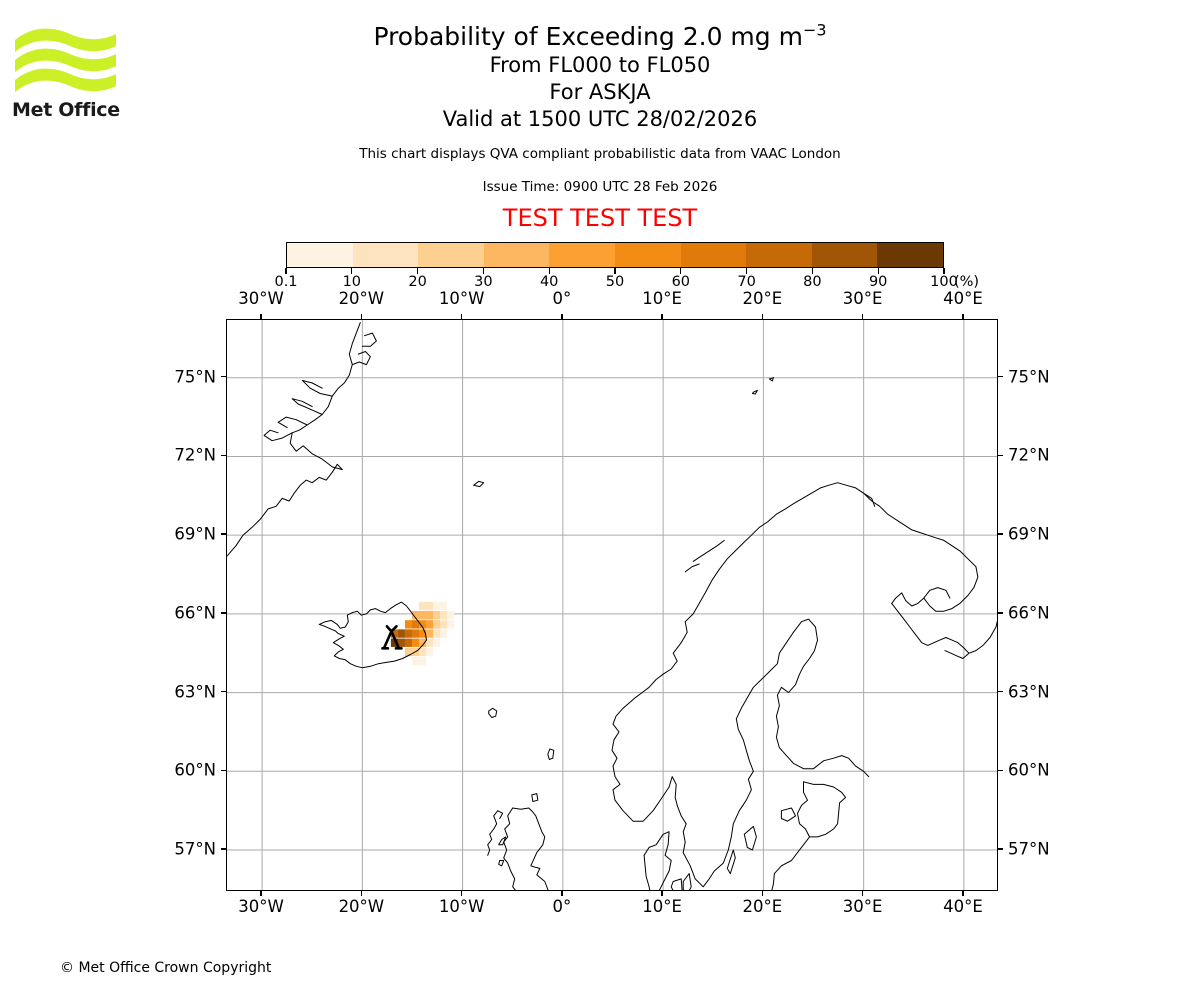 Image resolution: width=1200 pixels, height=1000 pixels. What do you see at coordinates (72, 71) in the screenshot?
I see `met-office-logo: Met Office` at bounding box center [72, 71].